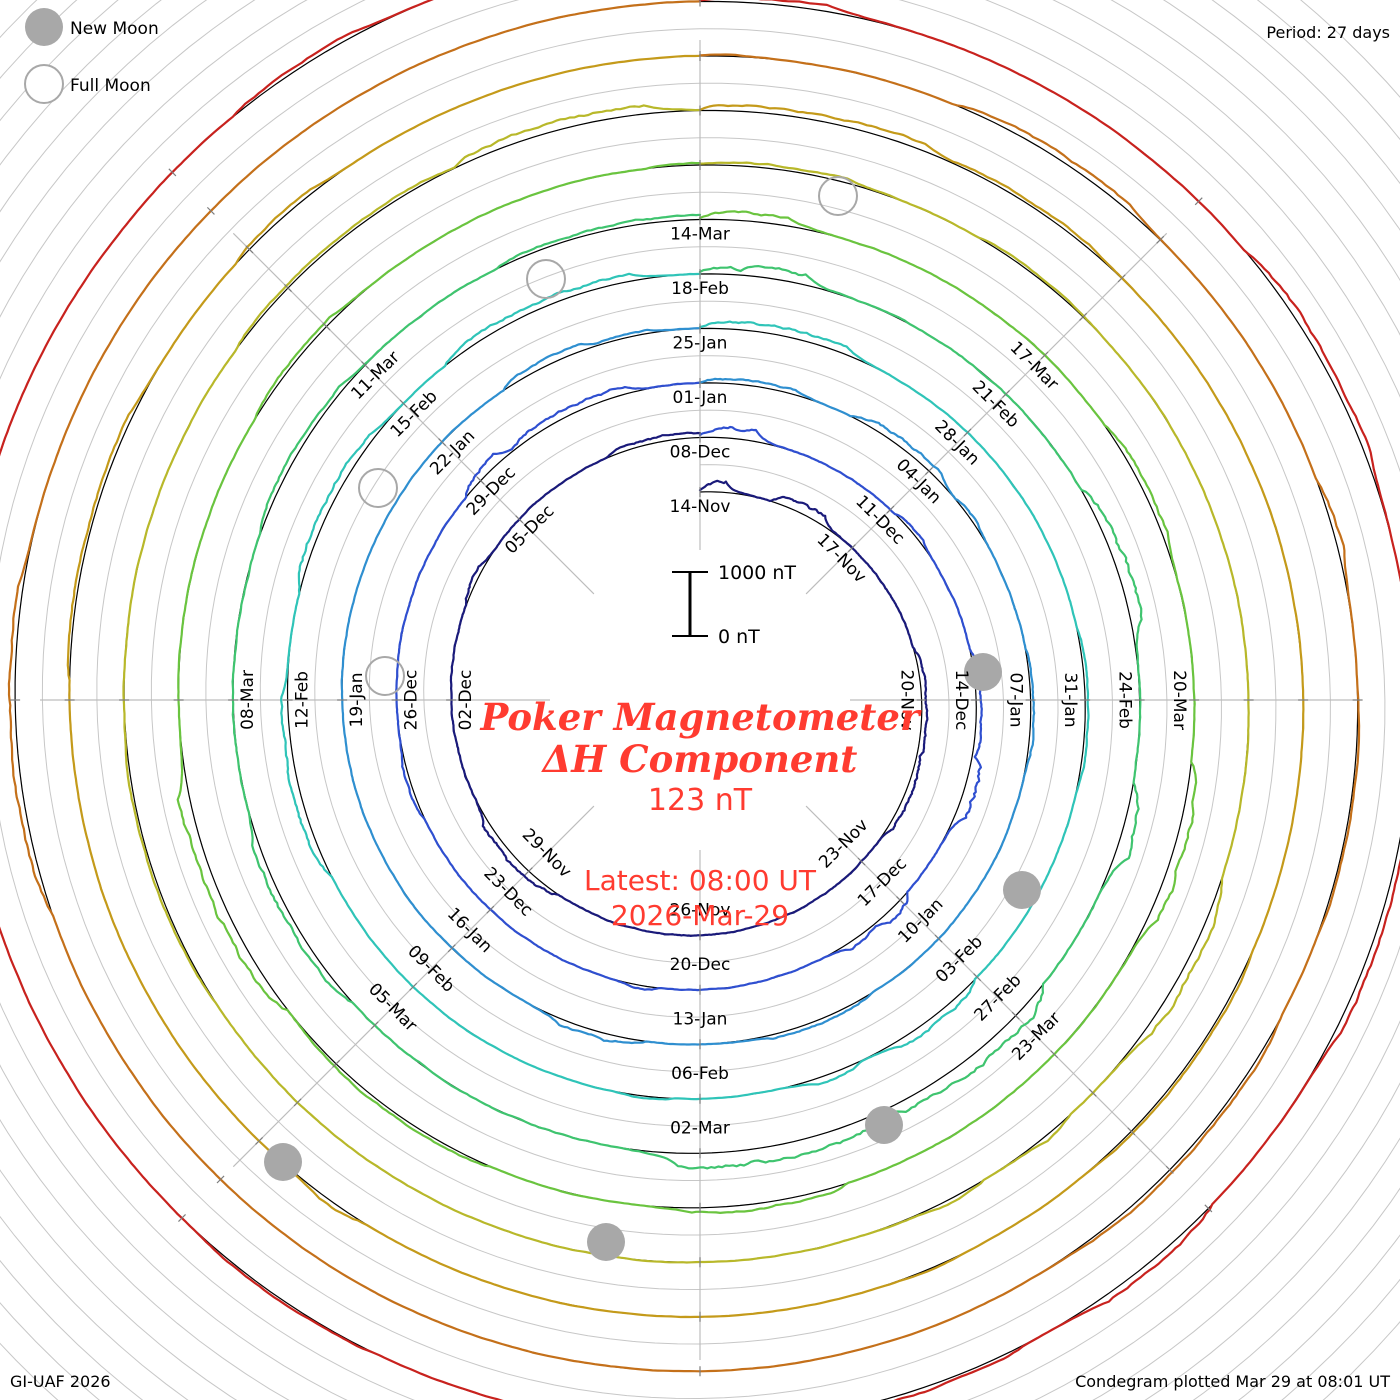 The height and width of the screenshot is (1400, 1400). I want to click on date-label: 20-Mar, so click(1179, 700).